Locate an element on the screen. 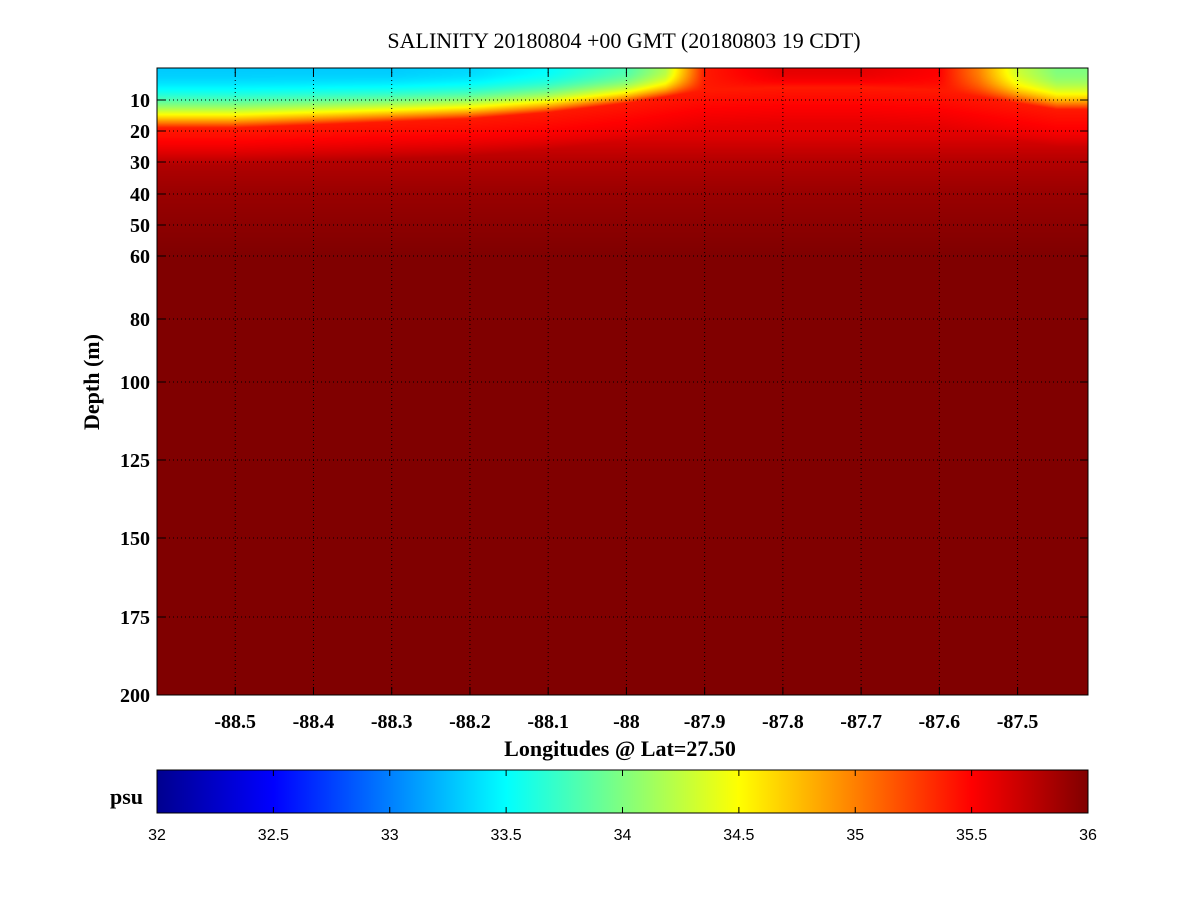  x-tick-label: -87.8 is located at coordinates (783, 722).